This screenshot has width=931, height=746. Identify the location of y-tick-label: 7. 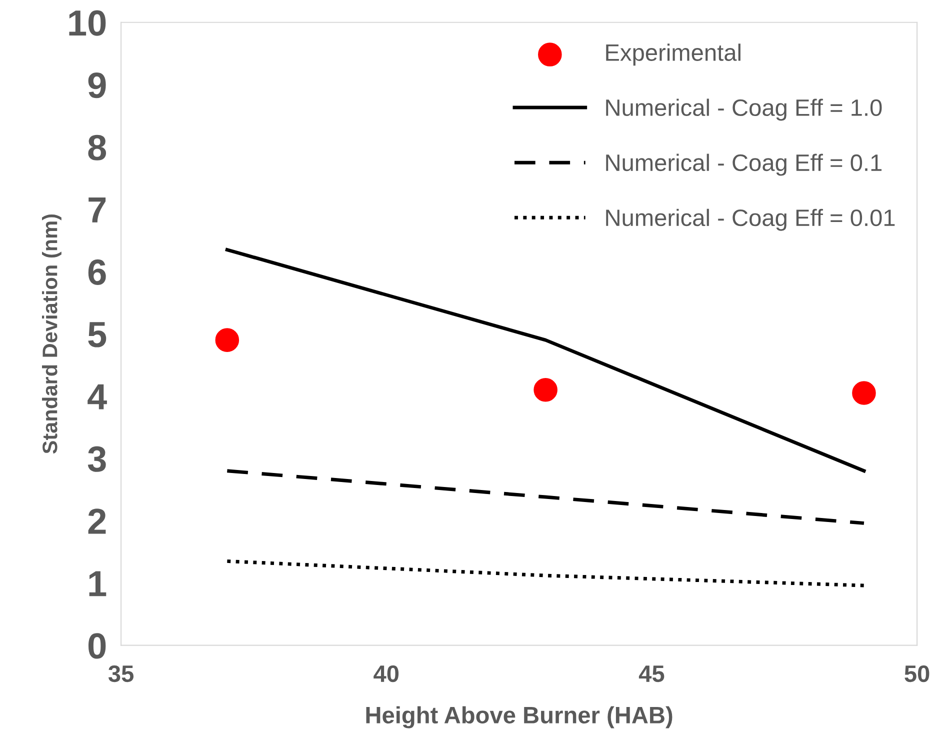
(97, 209).